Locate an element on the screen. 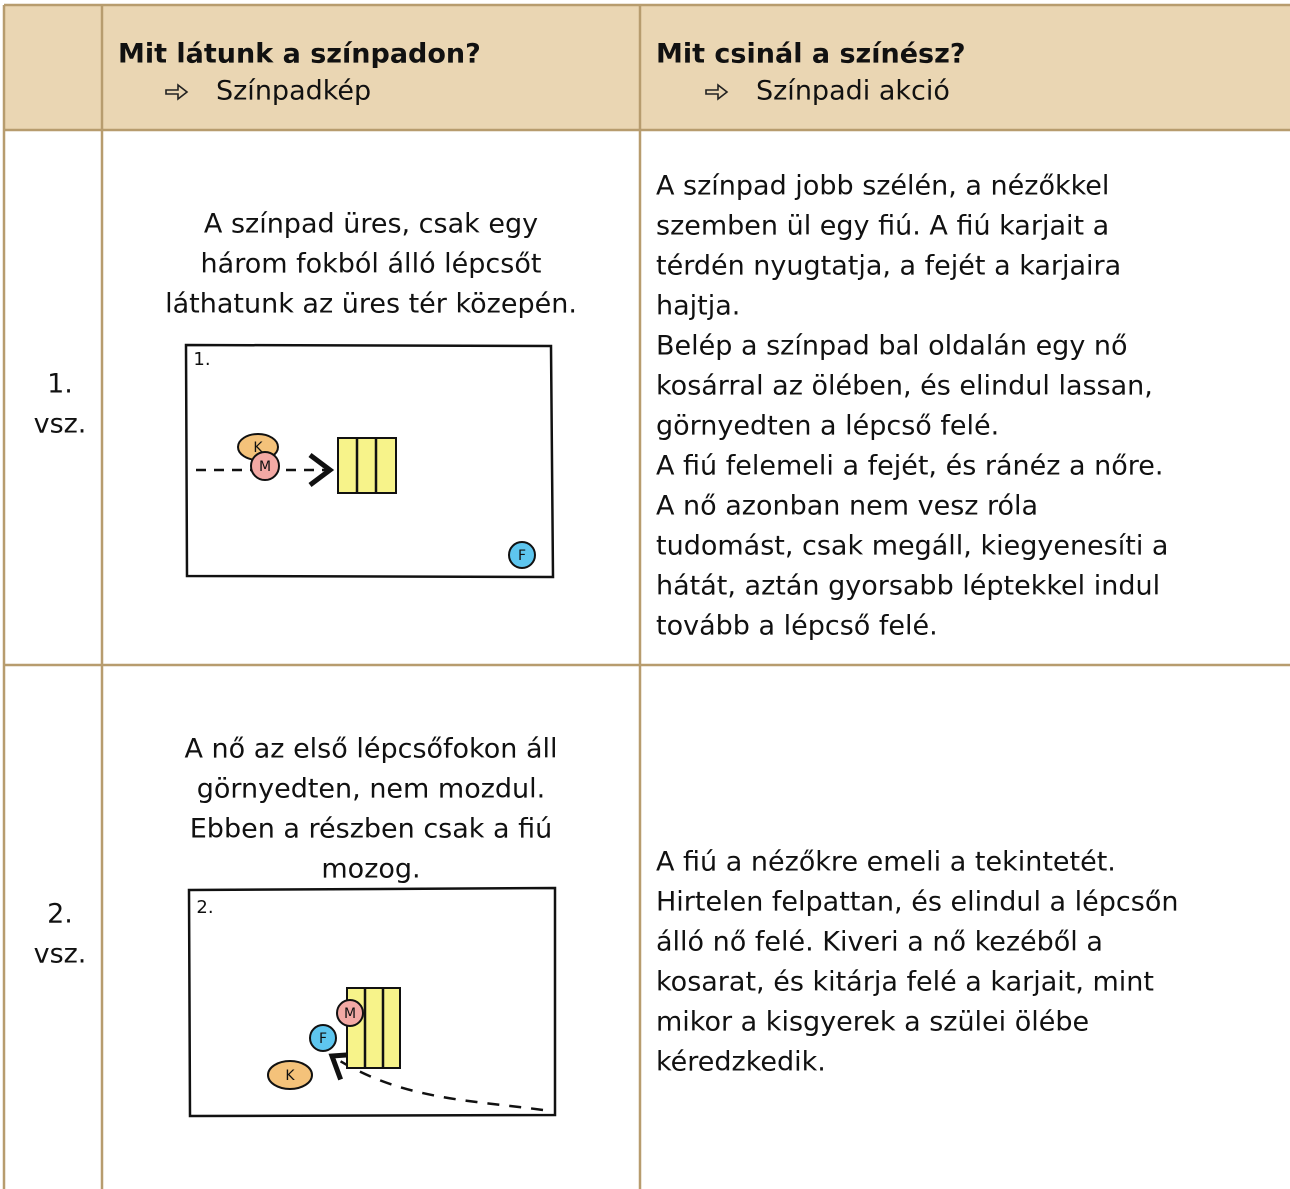  action-text: Hirtelen felpattan, és elindul a lépcsőn is located at coordinates (917, 902).